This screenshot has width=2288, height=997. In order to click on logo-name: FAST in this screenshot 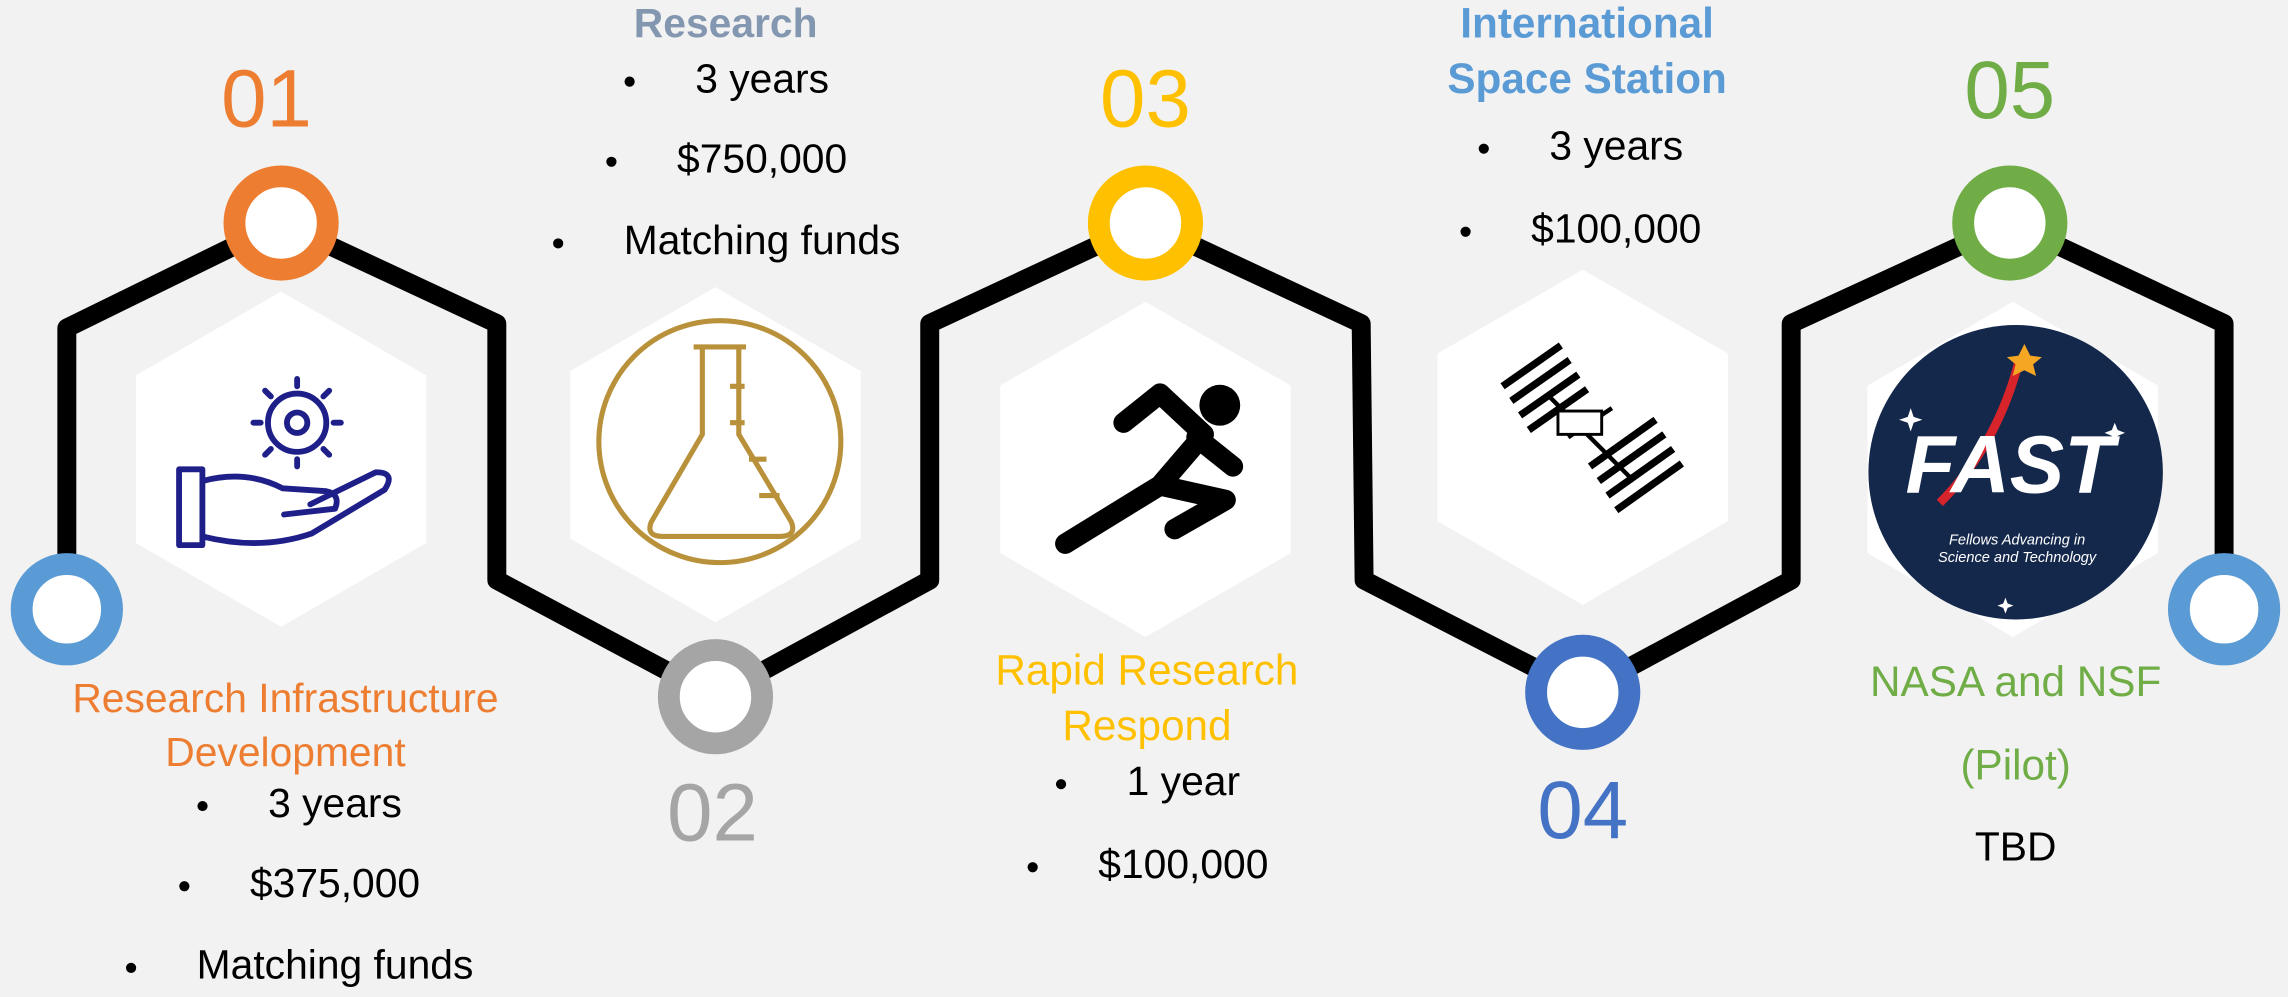, I will do `click(2013, 464)`.